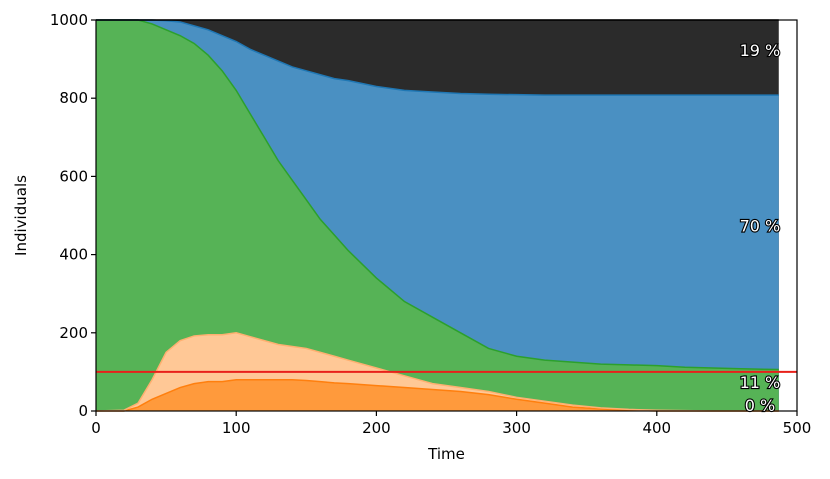 The width and height of the screenshot is (830, 479). Describe the element at coordinates (236, 428) in the screenshot. I see `x-tick-label: 100` at that location.